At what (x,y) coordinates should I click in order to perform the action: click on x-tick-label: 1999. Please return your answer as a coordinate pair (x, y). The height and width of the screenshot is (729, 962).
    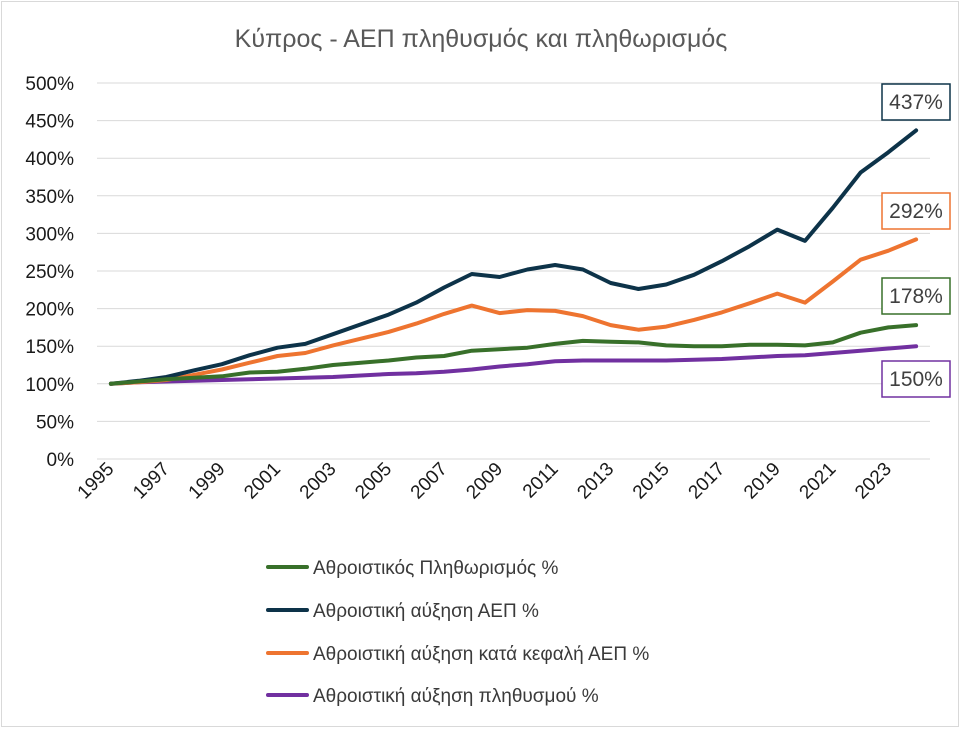
    Looking at the image, I should click on (207, 481).